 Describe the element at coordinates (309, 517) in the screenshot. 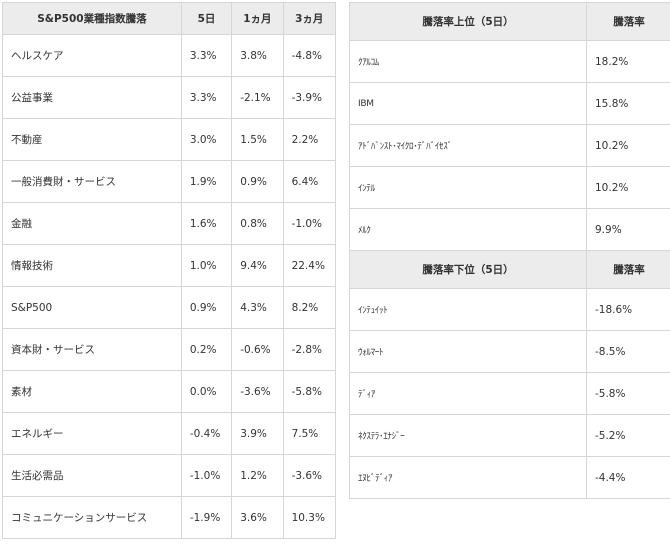

I see `sector-3month: 10.3%` at that location.